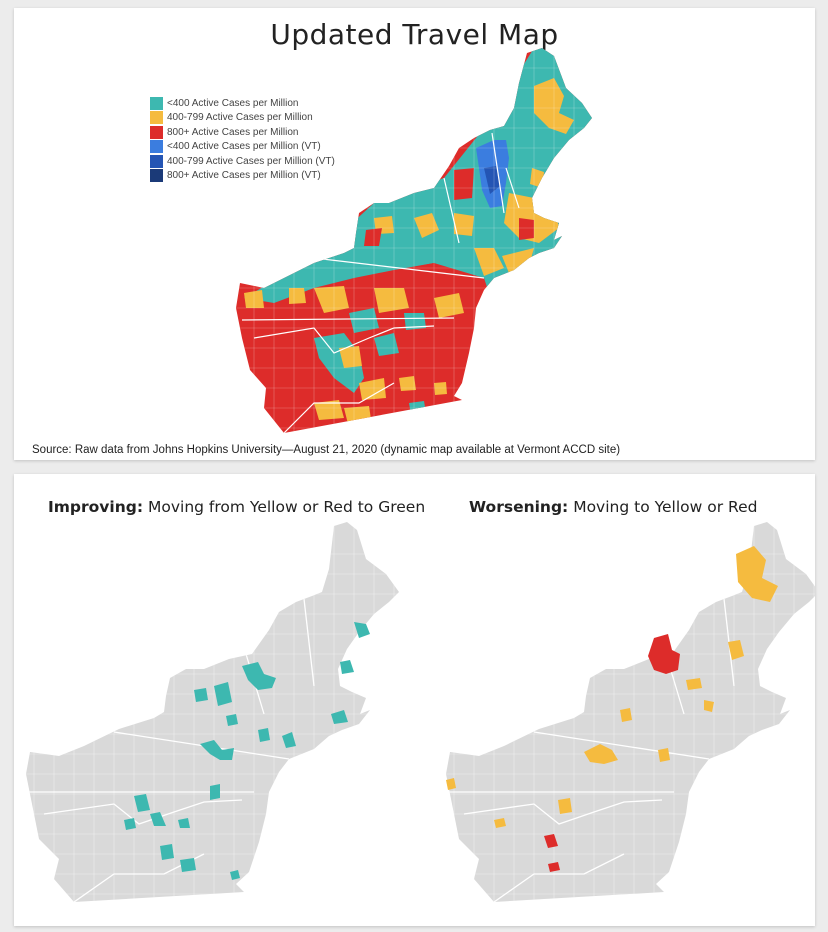  I want to click on legend-label: <400 Active Cases per Million, so click(233, 103).